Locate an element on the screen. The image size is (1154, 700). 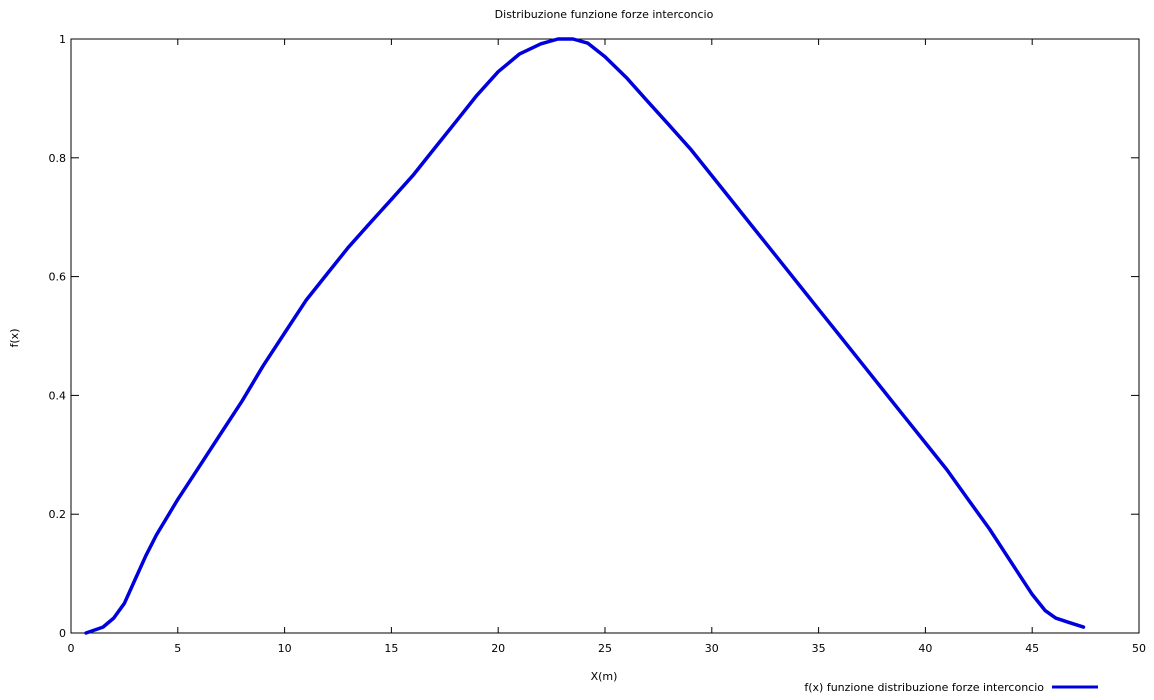
y-tick-label: 0.6 is located at coordinates (58, 277).